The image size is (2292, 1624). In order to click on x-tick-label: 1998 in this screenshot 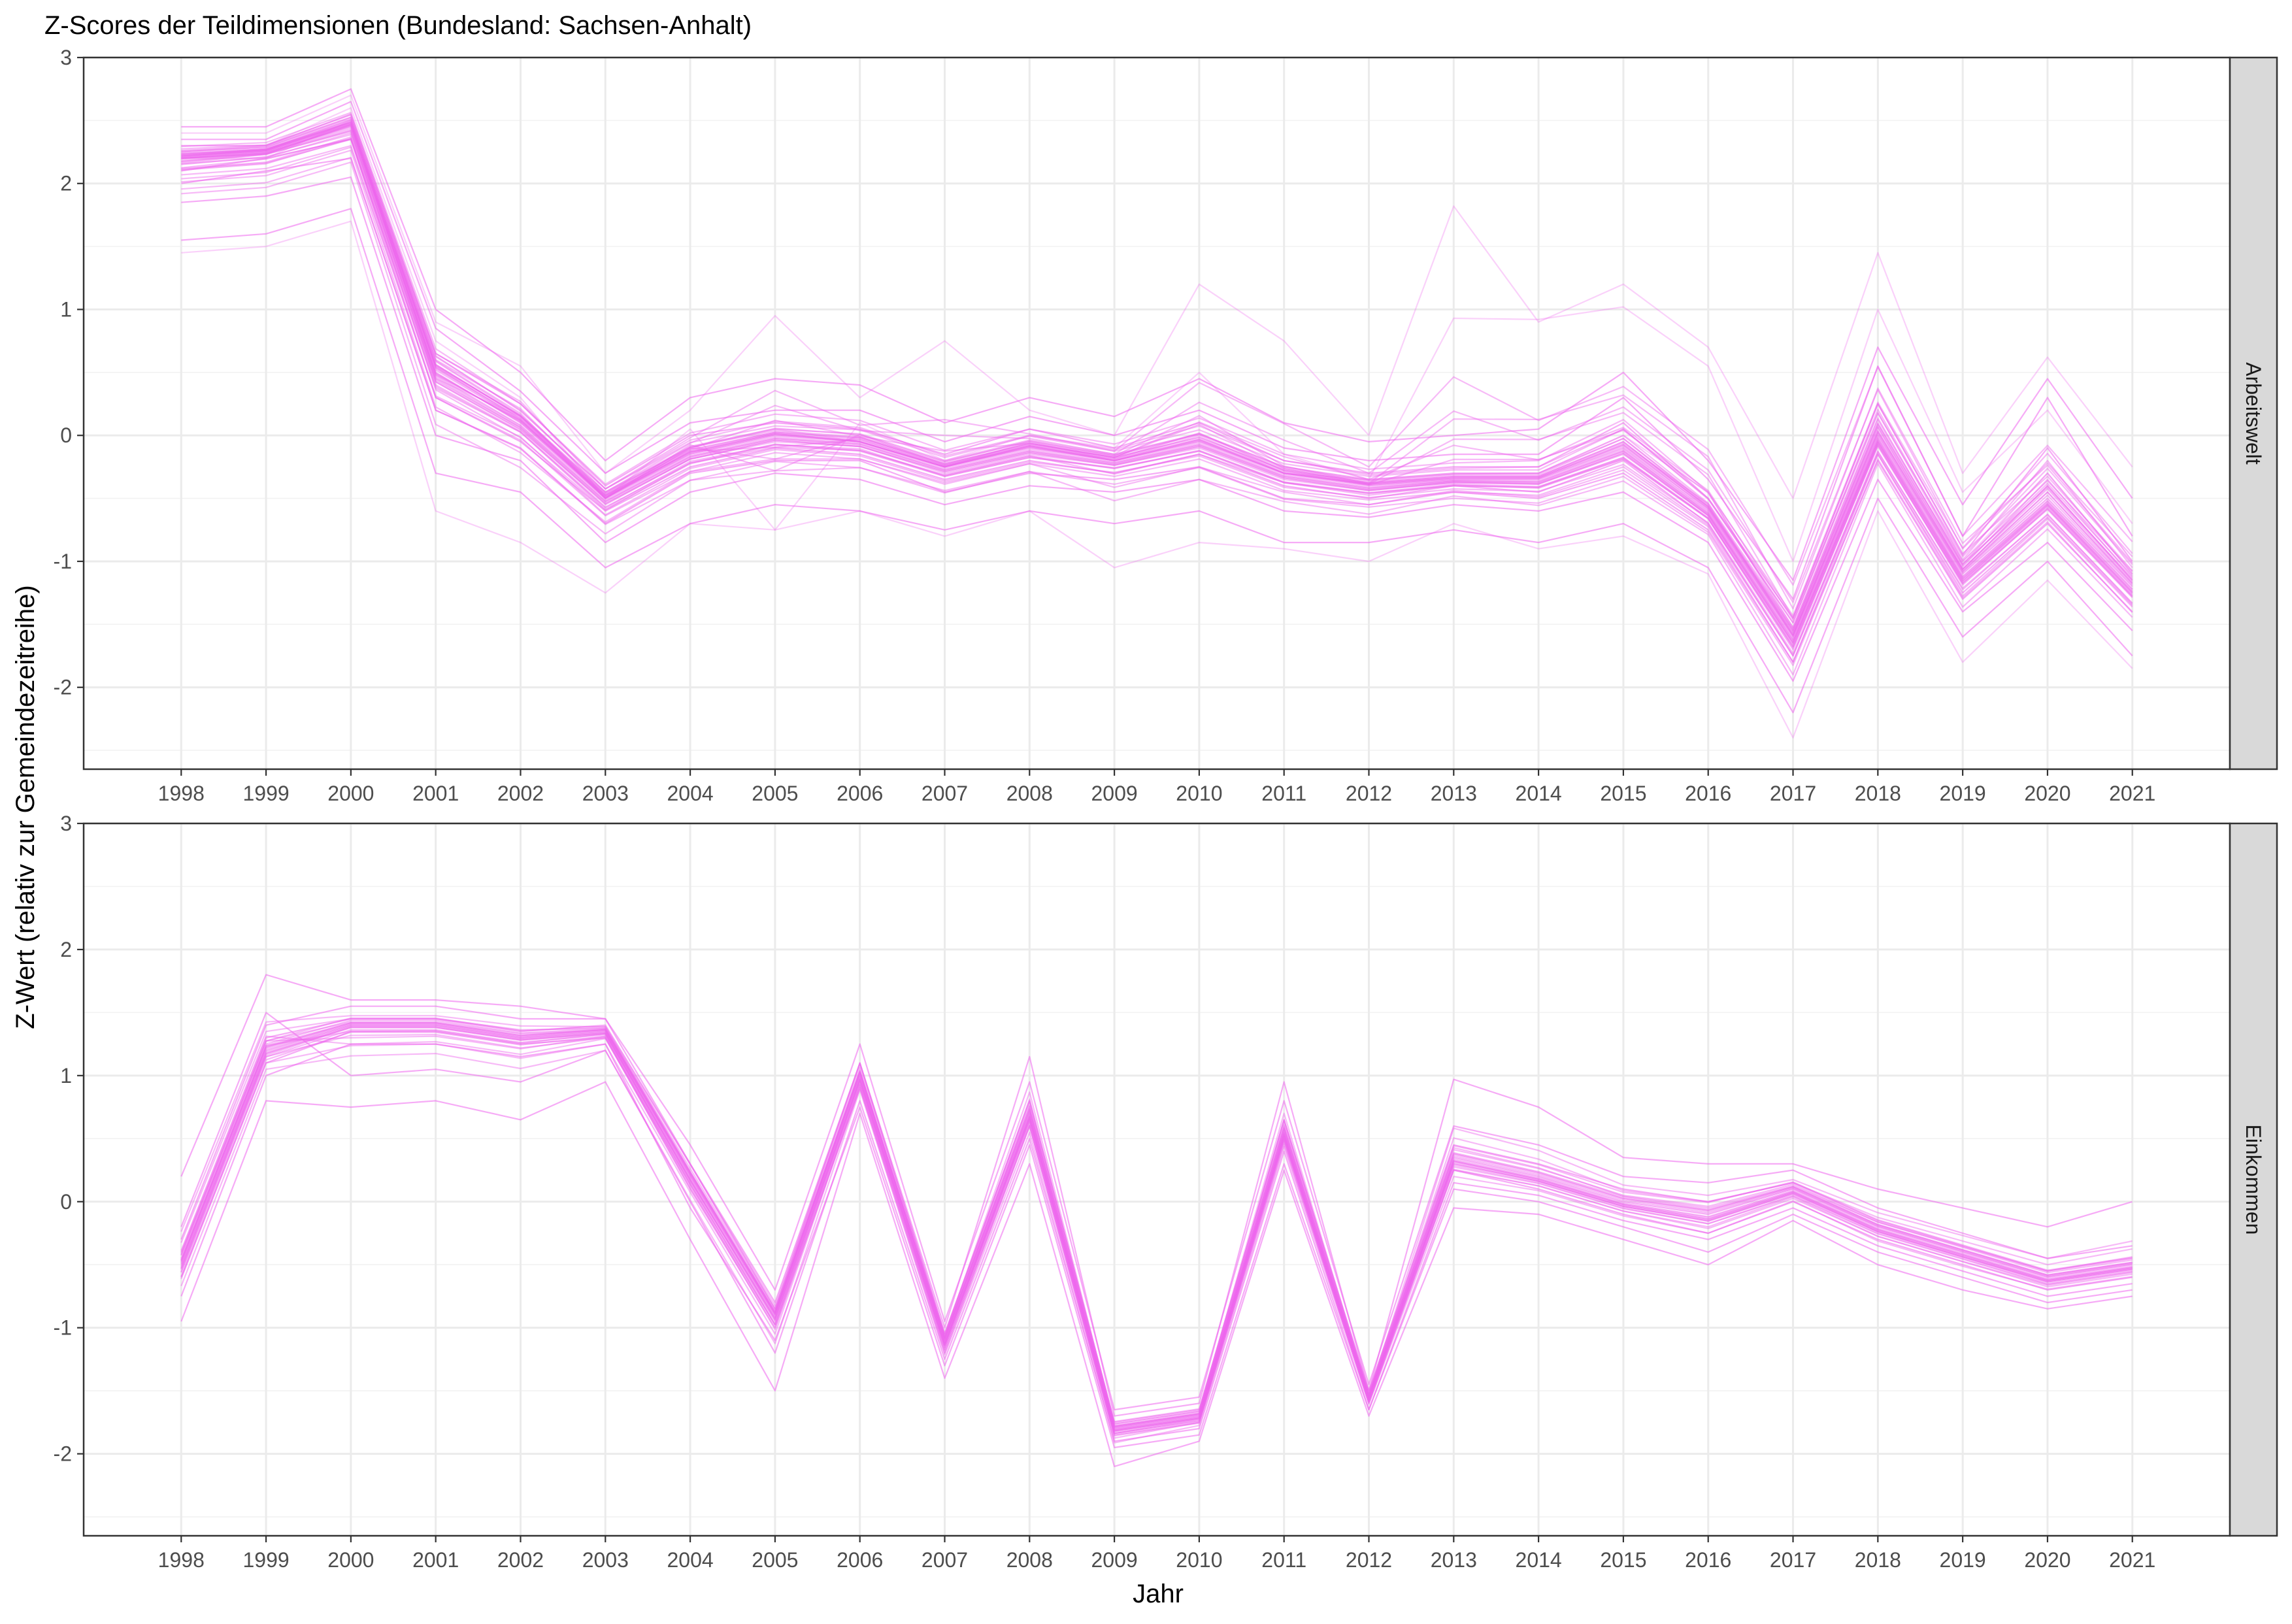, I will do `click(181, 794)`.